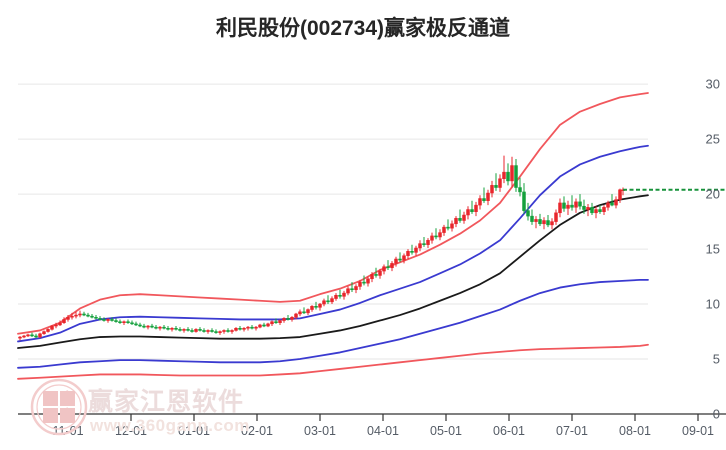 This screenshot has width=726, height=450. Describe the element at coordinates (712, 249) in the screenshot. I see `y-tick-label-15: 15` at that location.